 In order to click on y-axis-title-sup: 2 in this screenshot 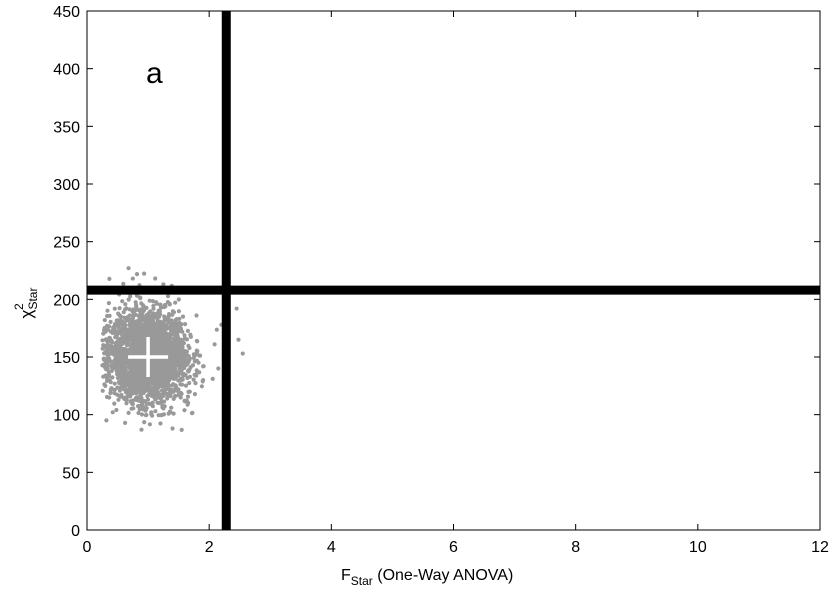, I will do `click(19, 306)`.